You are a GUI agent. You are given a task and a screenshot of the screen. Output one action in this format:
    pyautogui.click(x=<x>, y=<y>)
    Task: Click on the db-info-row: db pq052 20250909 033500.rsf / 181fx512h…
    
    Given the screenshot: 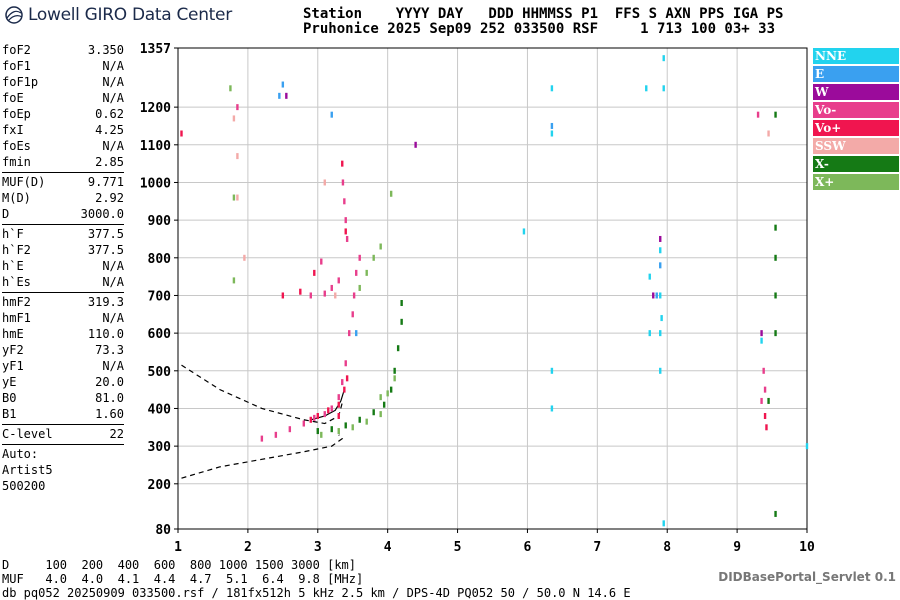 What is the action you would take?
    pyautogui.click(x=316, y=593)
    